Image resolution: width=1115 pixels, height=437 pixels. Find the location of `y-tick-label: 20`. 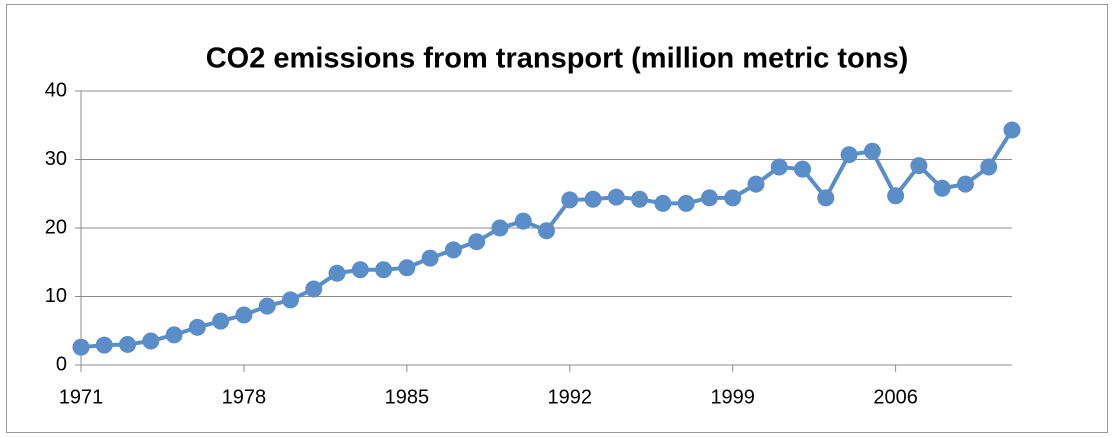

y-tick-label: 20 is located at coordinates (56, 227).